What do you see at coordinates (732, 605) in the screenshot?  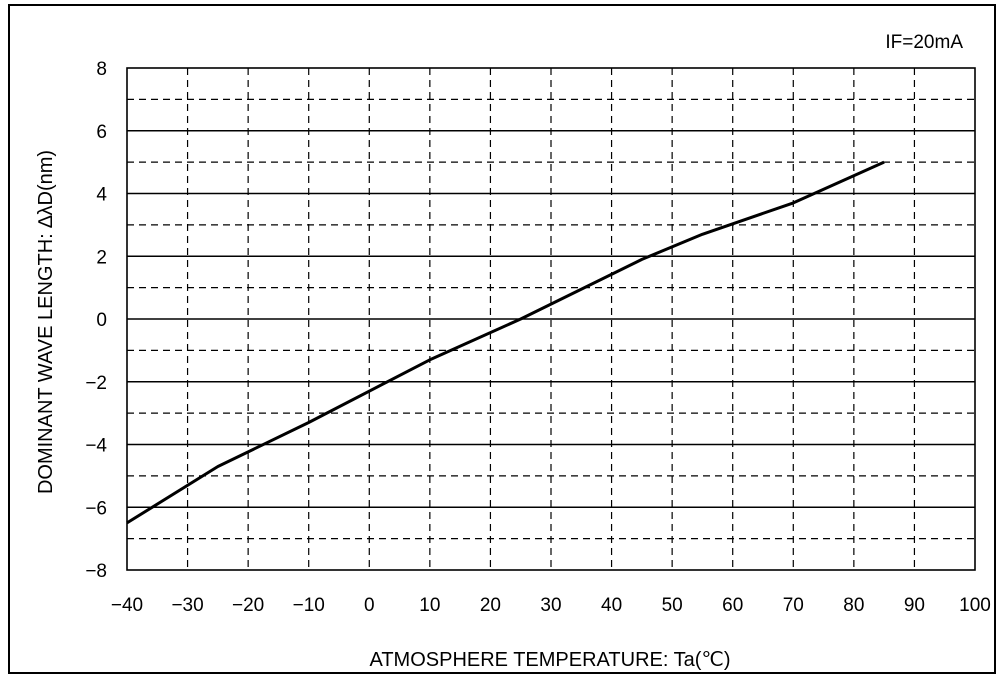 I see `x-tick-label: 60` at bounding box center [732, 605].